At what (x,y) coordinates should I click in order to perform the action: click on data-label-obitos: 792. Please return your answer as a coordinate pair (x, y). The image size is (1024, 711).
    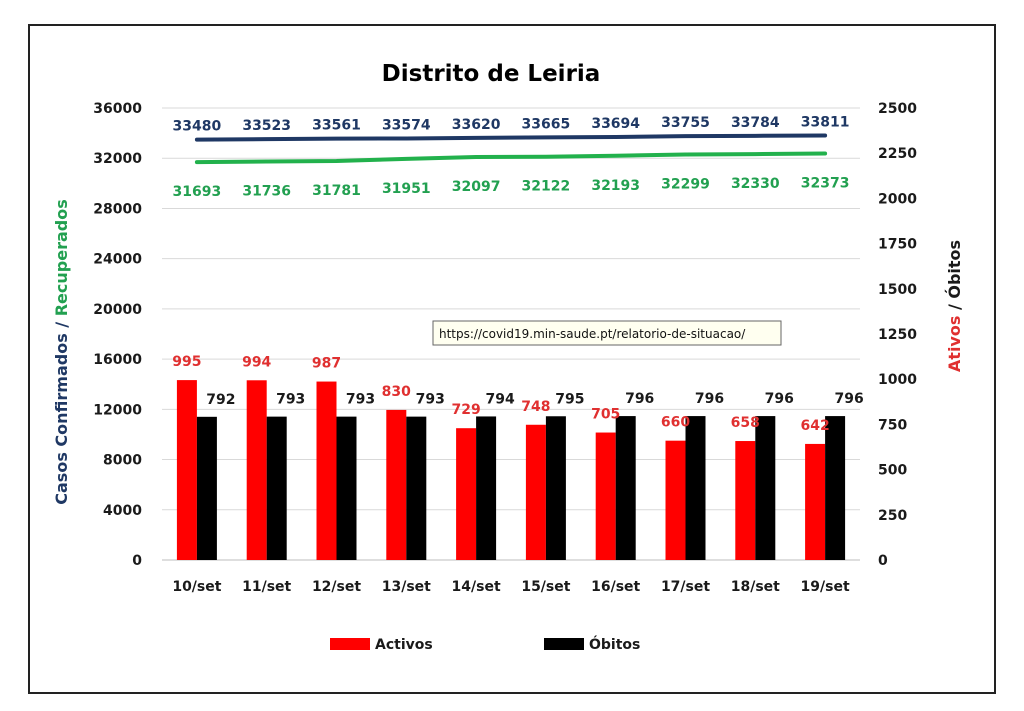
    Looking at the image, I should click on (220, 400).